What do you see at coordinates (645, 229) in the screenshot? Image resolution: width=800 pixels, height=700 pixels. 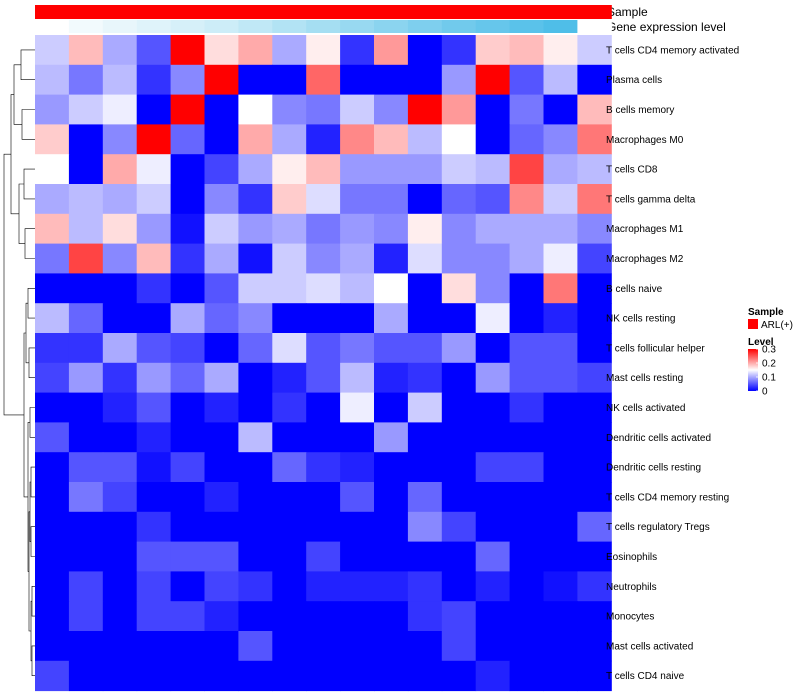 I see `row-label: Macrophages M1` at bounding box center [645, 229].